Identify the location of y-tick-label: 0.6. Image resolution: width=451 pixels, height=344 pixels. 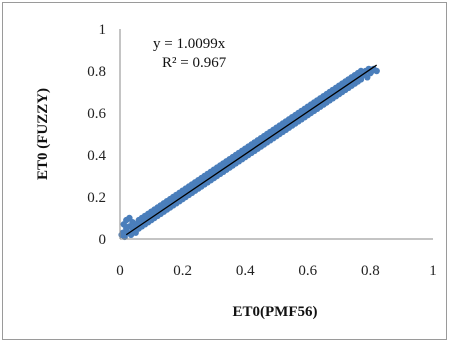
(96, 114).